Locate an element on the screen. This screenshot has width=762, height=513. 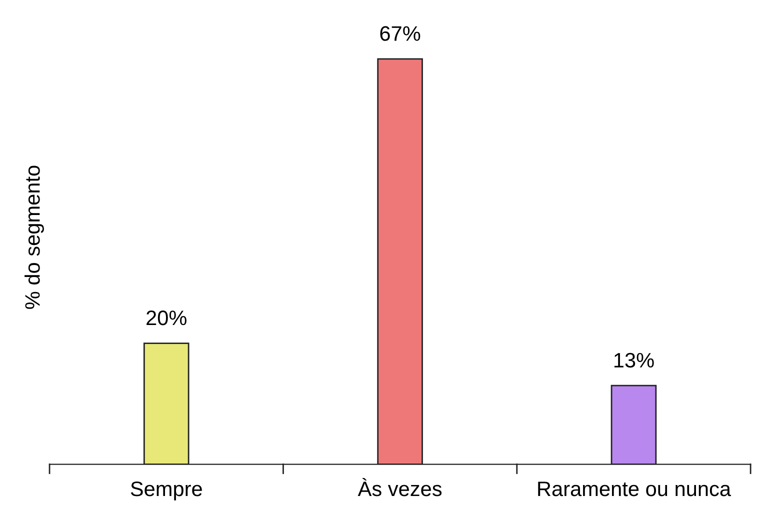
x-tick-label: Às vezes is located at coordinates (400, 487).